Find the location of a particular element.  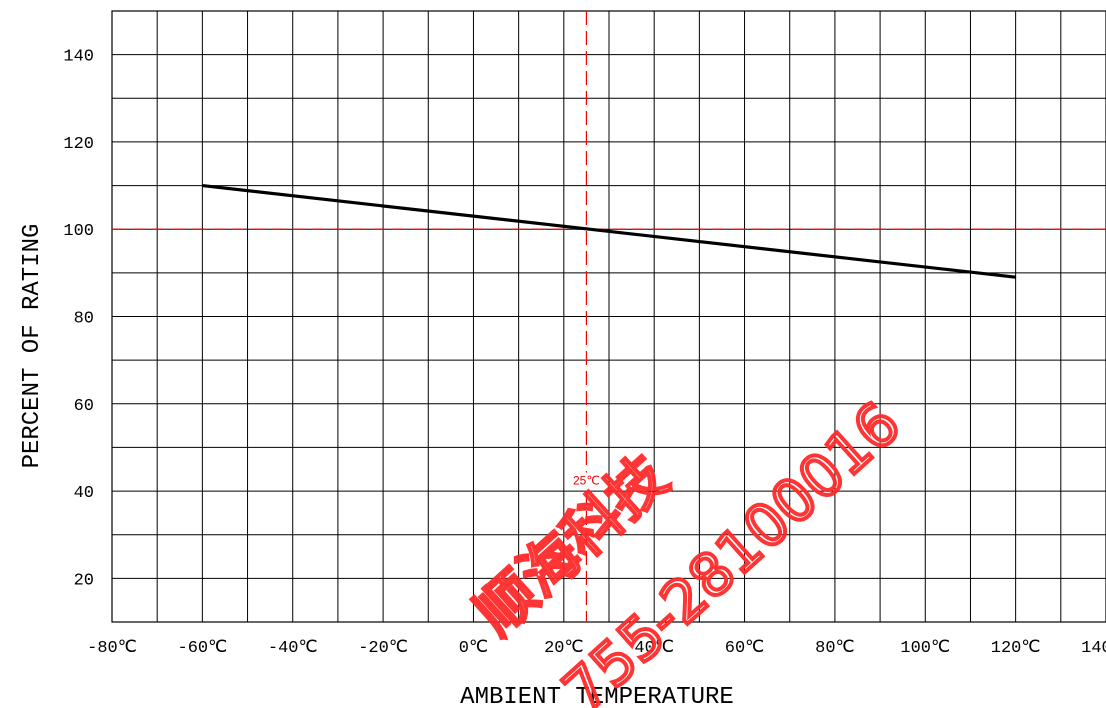

reference-label-25c: 25℃ is located at coordinates (586, 481).